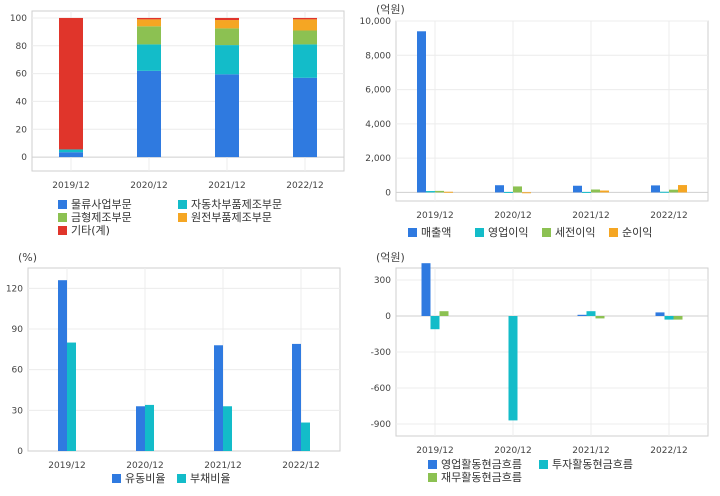 The width and height of the screenshot is (720, 496). What do you see at coordinates (575, 232) in the screenshot?
I see `legend-label: 세전이익` at bounding box center [575, 232].